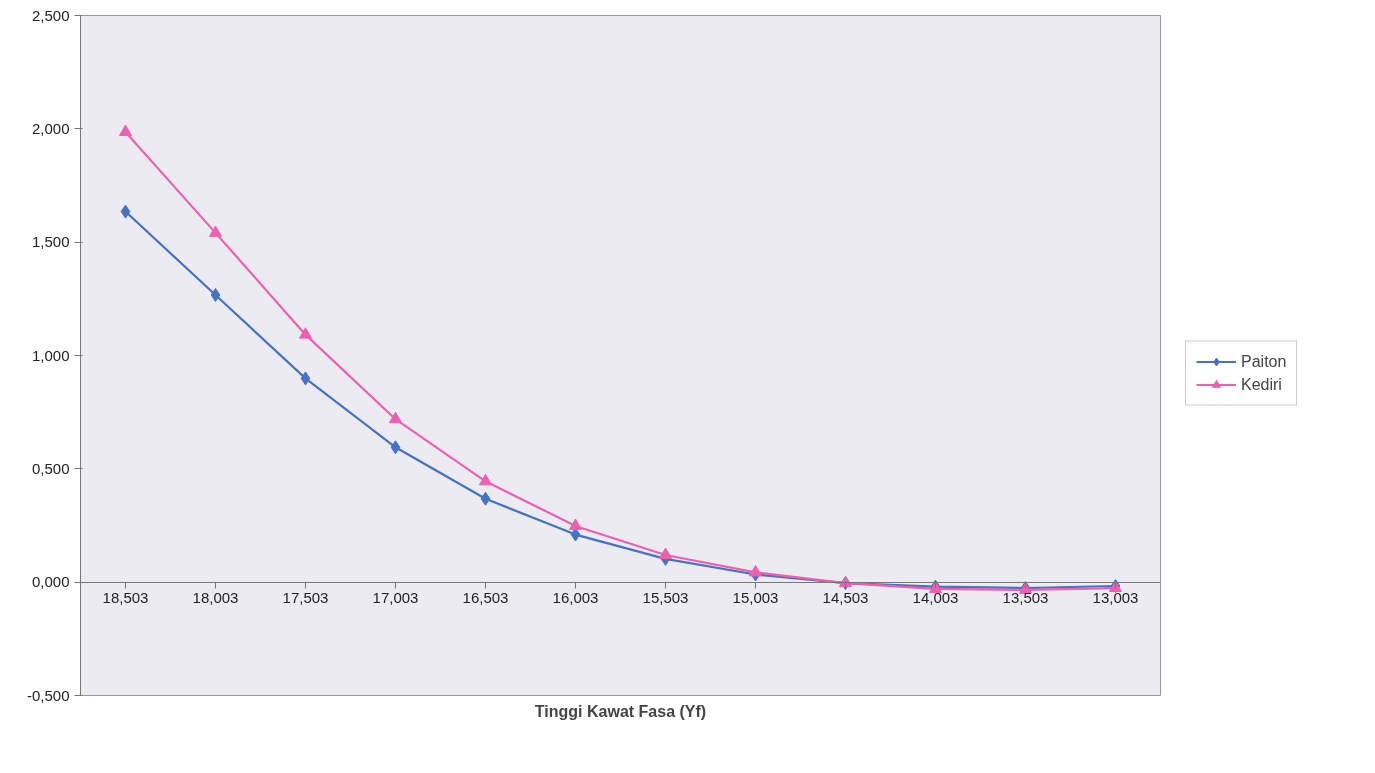 Image resolution: width=1375 pixels, height=773 pixels. What do you see at coordinates (215, 598) in the screenshot?
I see `x-tick-label: 18,003` at bounding box center [215, 598].